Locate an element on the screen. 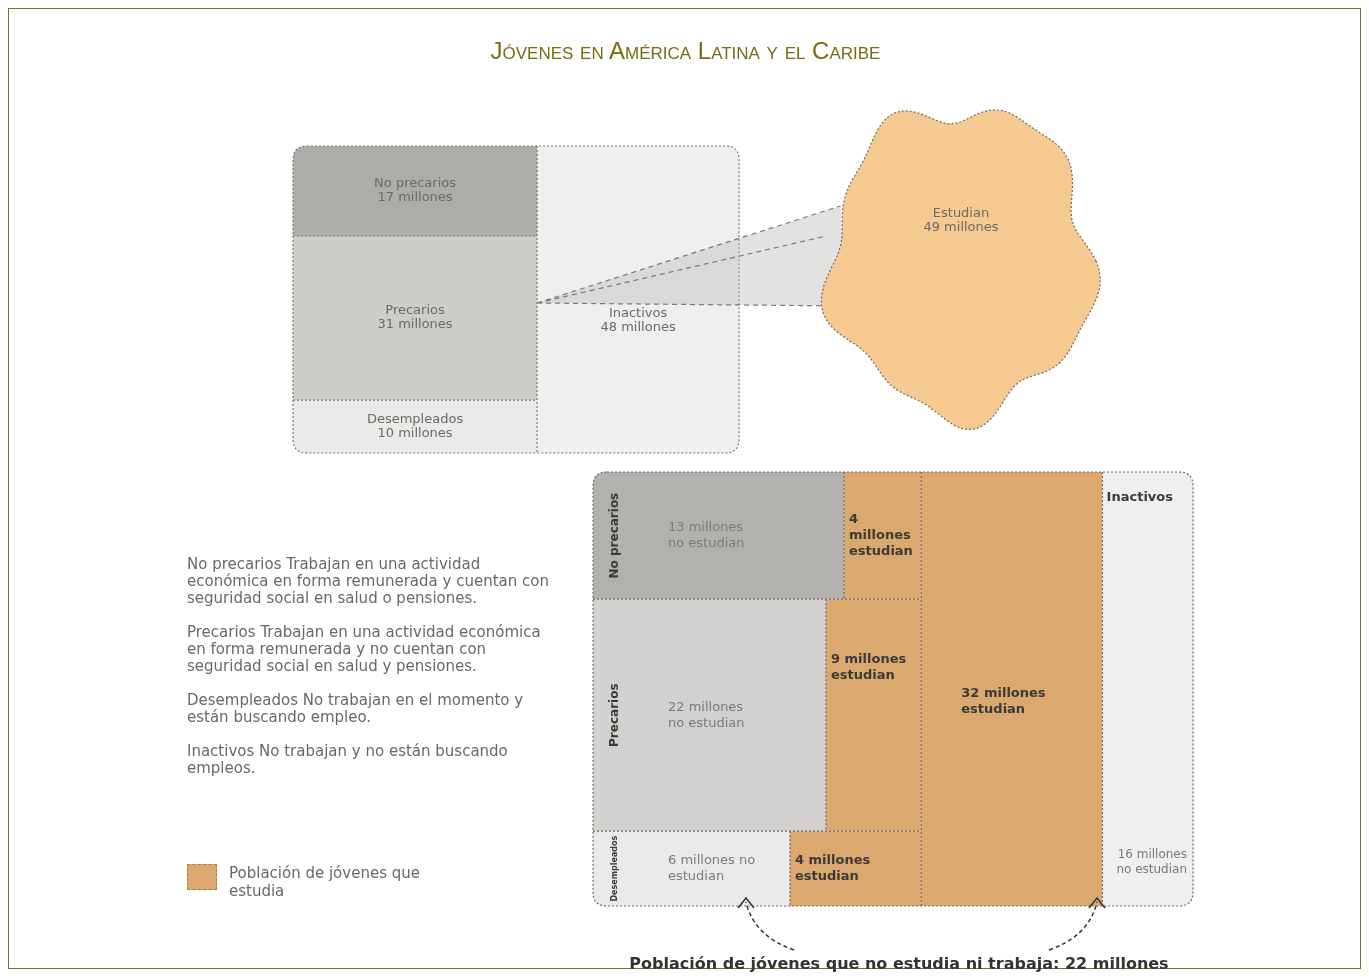 The image size is (1369, 977). data-label: 32 millones estudian is located at coordinates (1003, 701).